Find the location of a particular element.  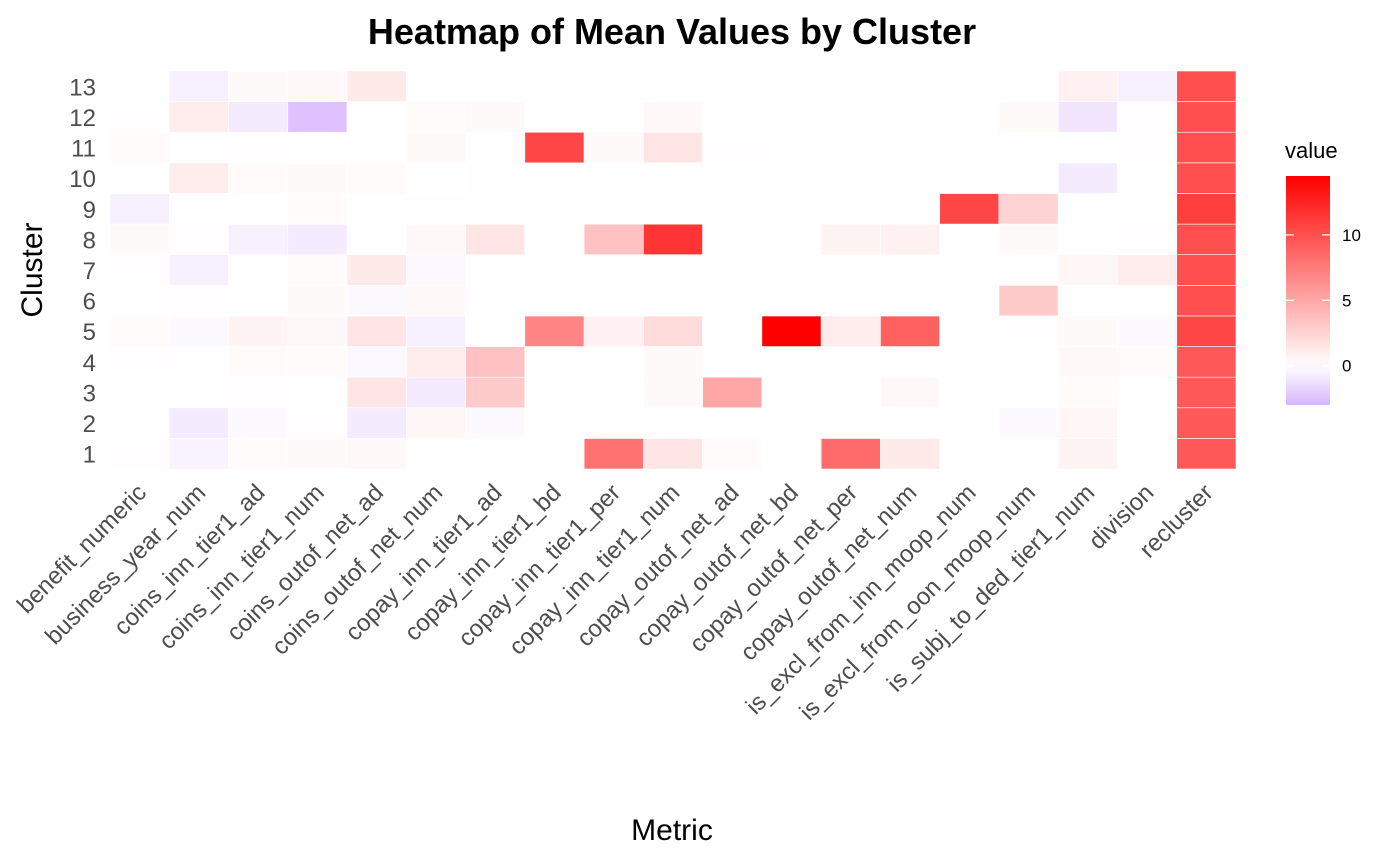

y-tick-label: 7 is located at coordinates (89, 271).